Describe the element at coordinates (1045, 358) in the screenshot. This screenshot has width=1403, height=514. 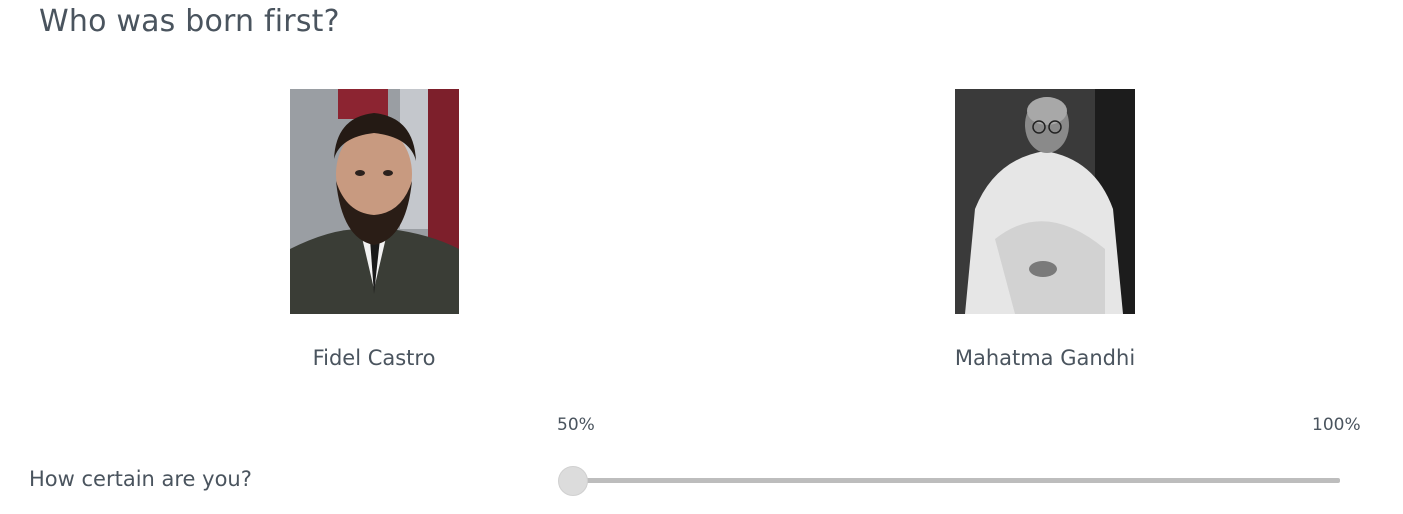
I see `option-name-mahatma-gandhi: Mahatma Gandhi` at that location.